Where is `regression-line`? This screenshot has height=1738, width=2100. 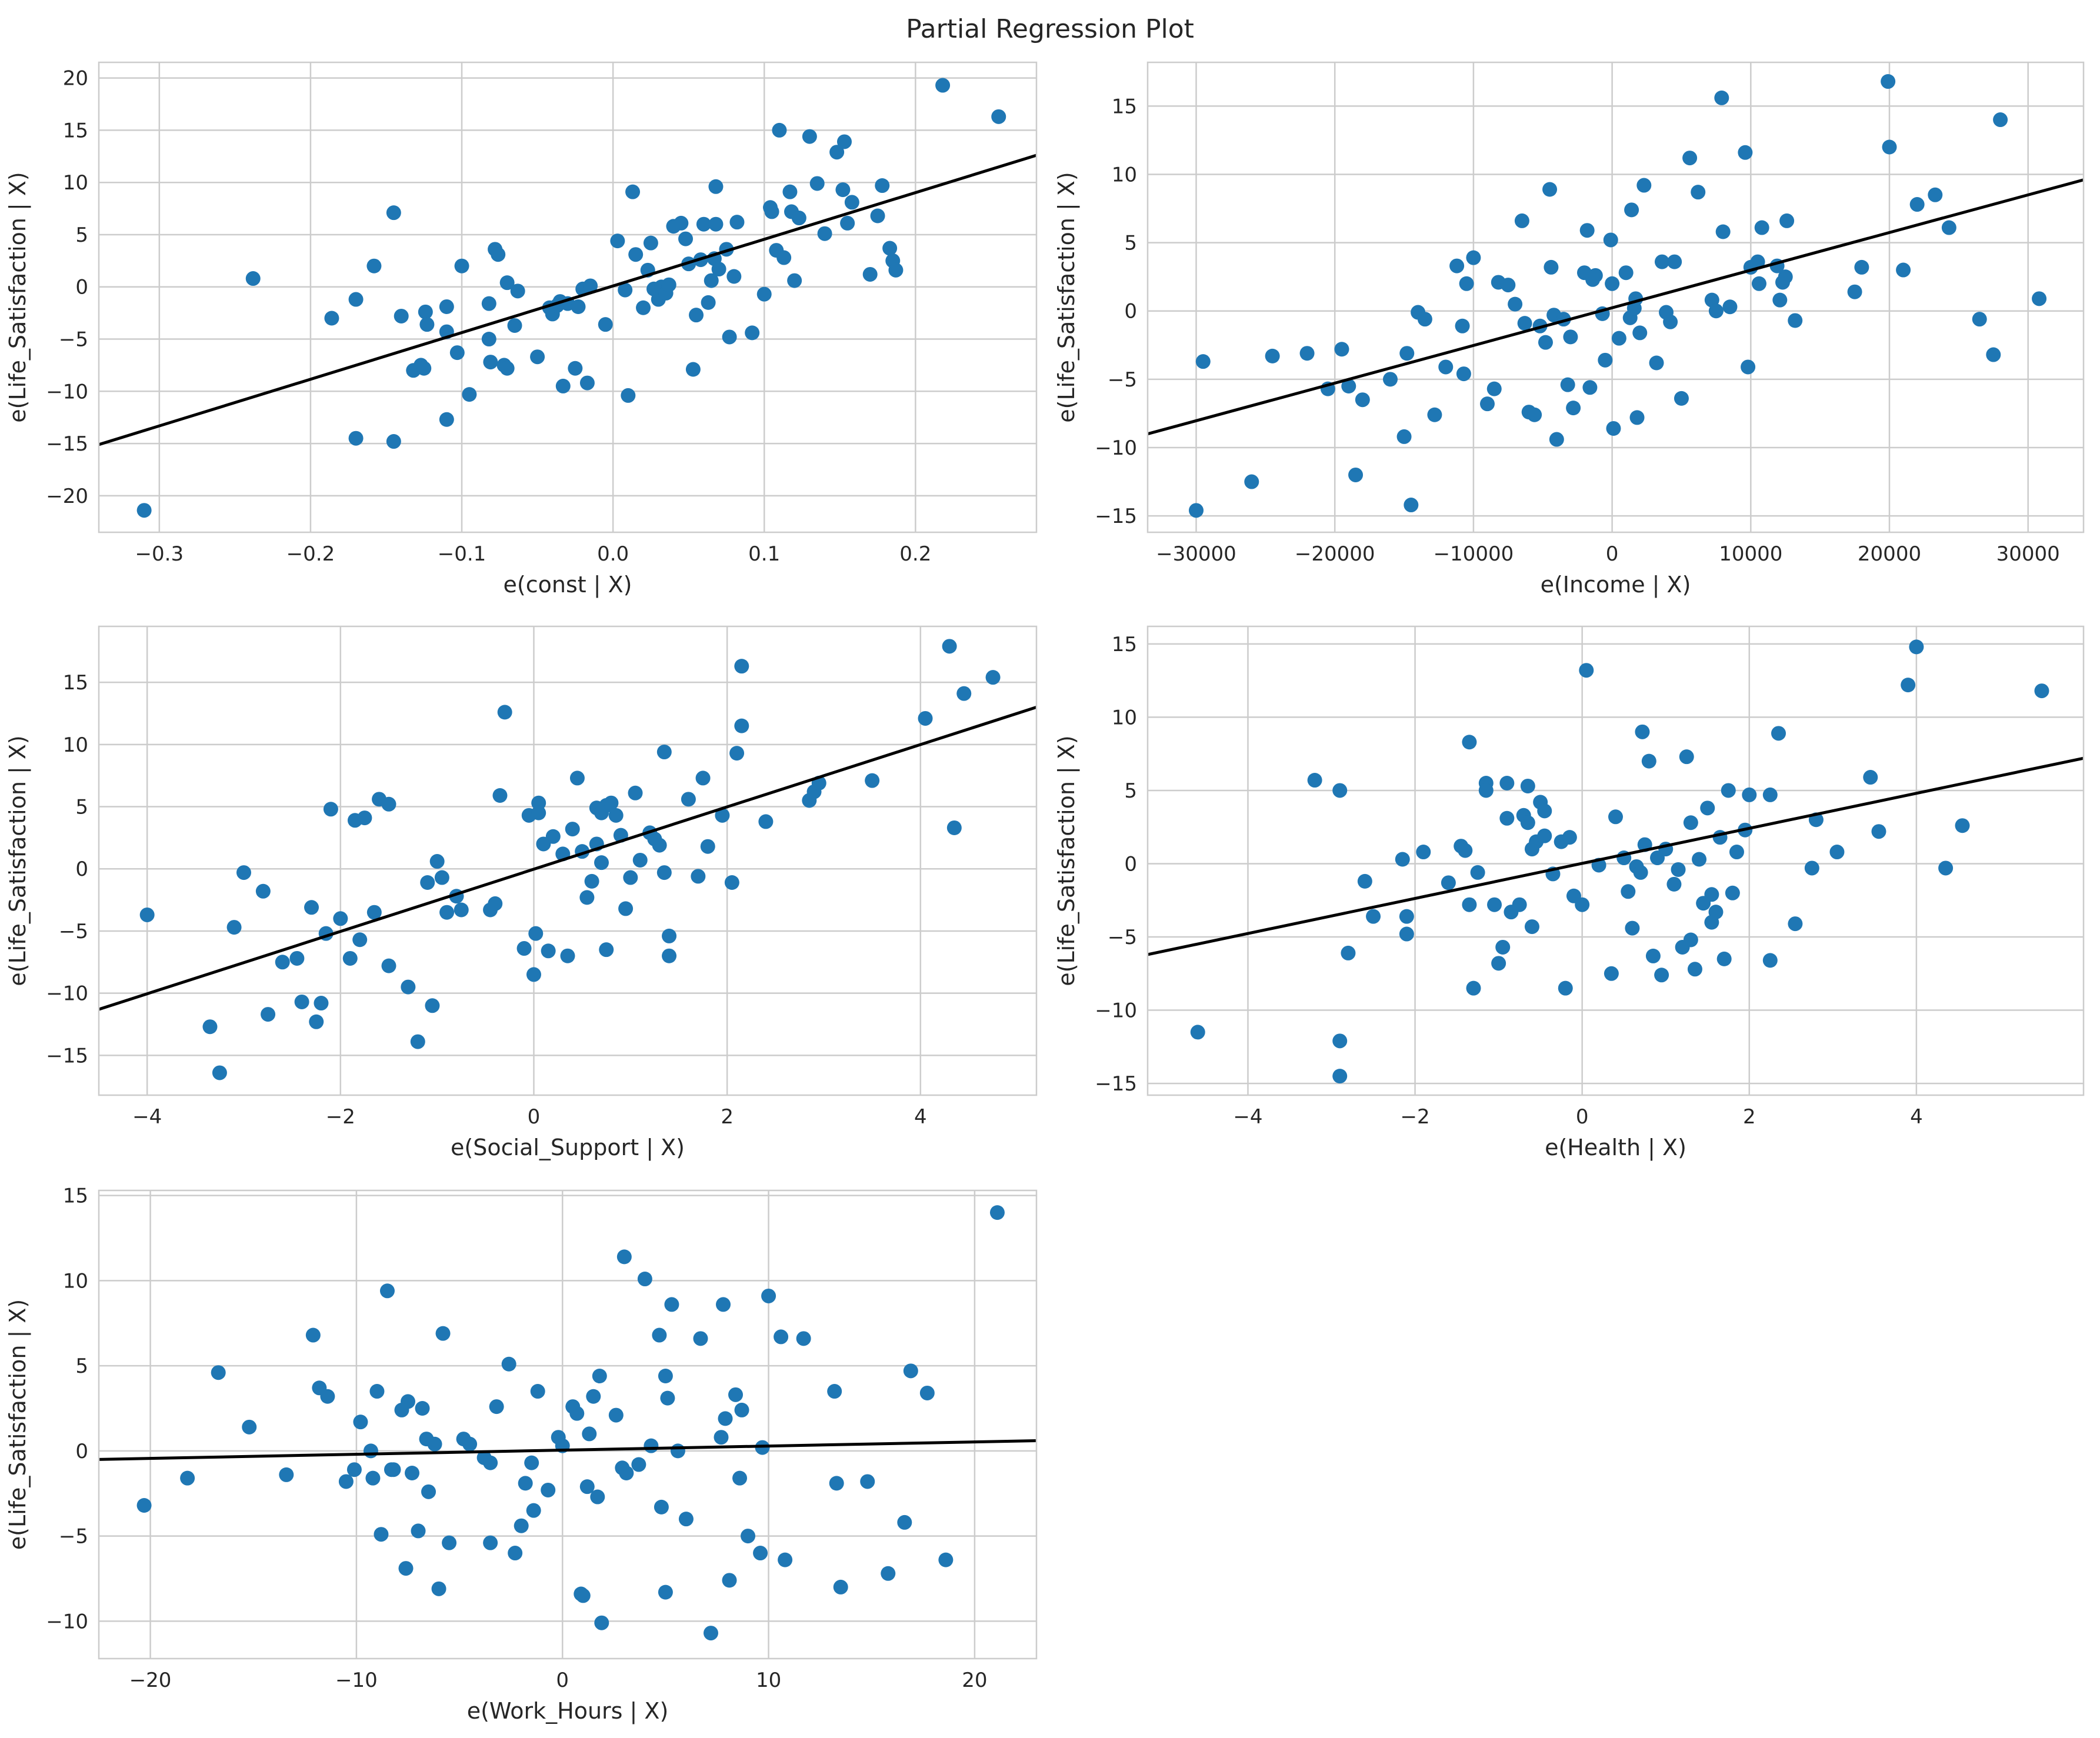
regression-line is located at coordinates (1616, 307).